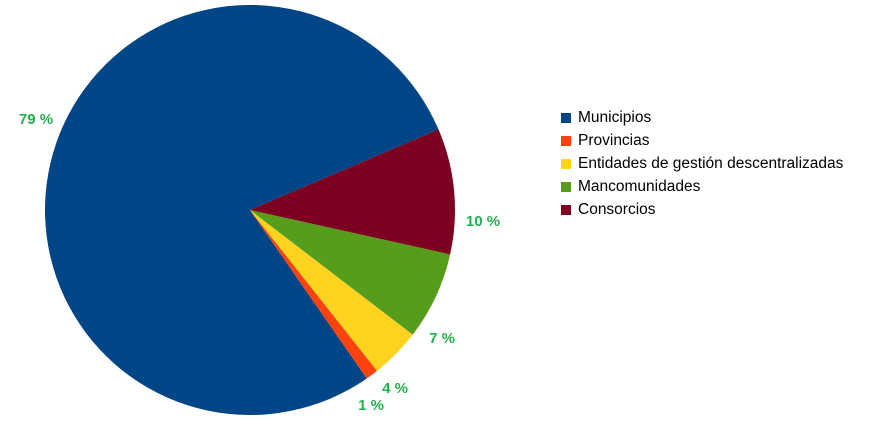 This screenshot has width=877, height=424. I want to click on data-label-mancomunidades: 7 %, so click(442, 338).